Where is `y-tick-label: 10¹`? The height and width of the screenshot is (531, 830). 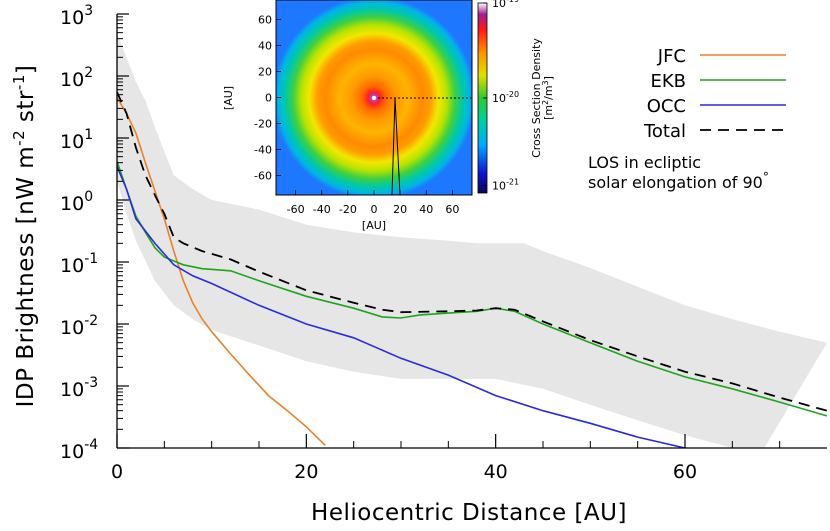
y-tick-label: 10¹ is located at coordinates (76, 140).